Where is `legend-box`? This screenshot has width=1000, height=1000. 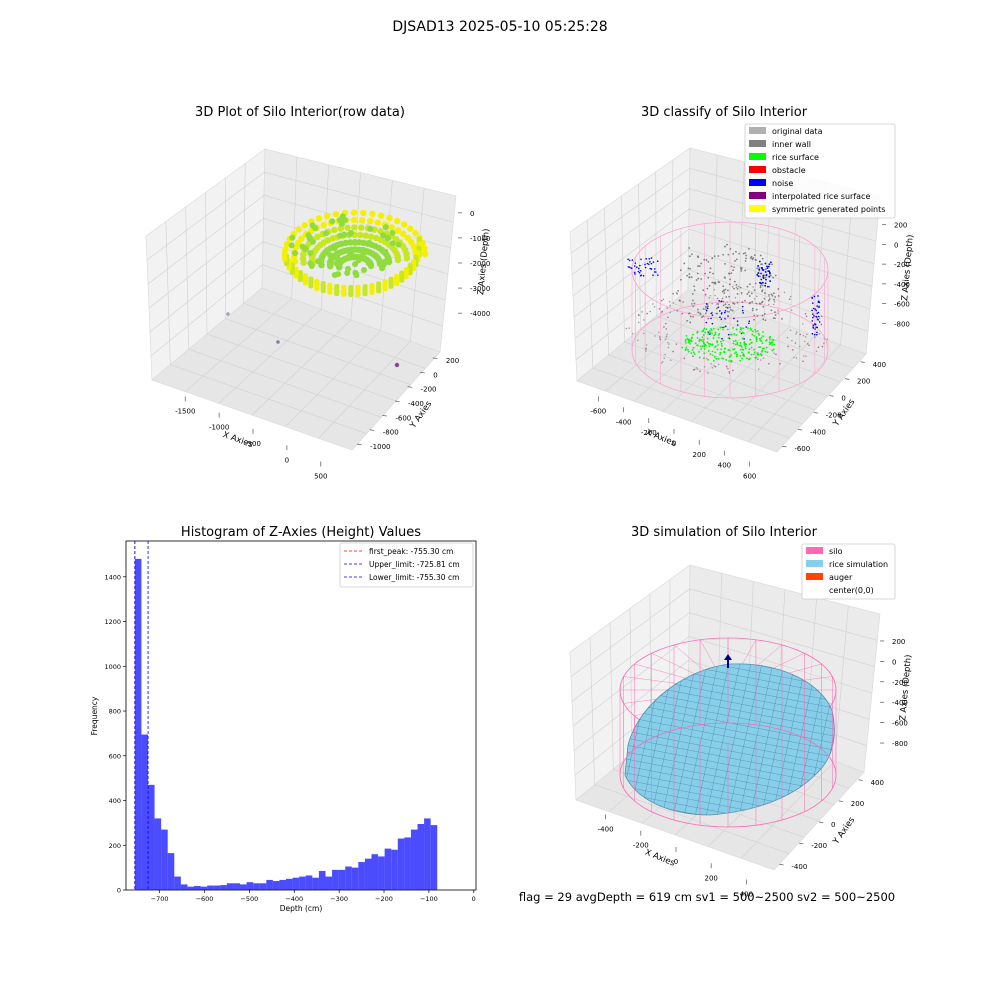 legend-box is located at coordinates (820, 171).